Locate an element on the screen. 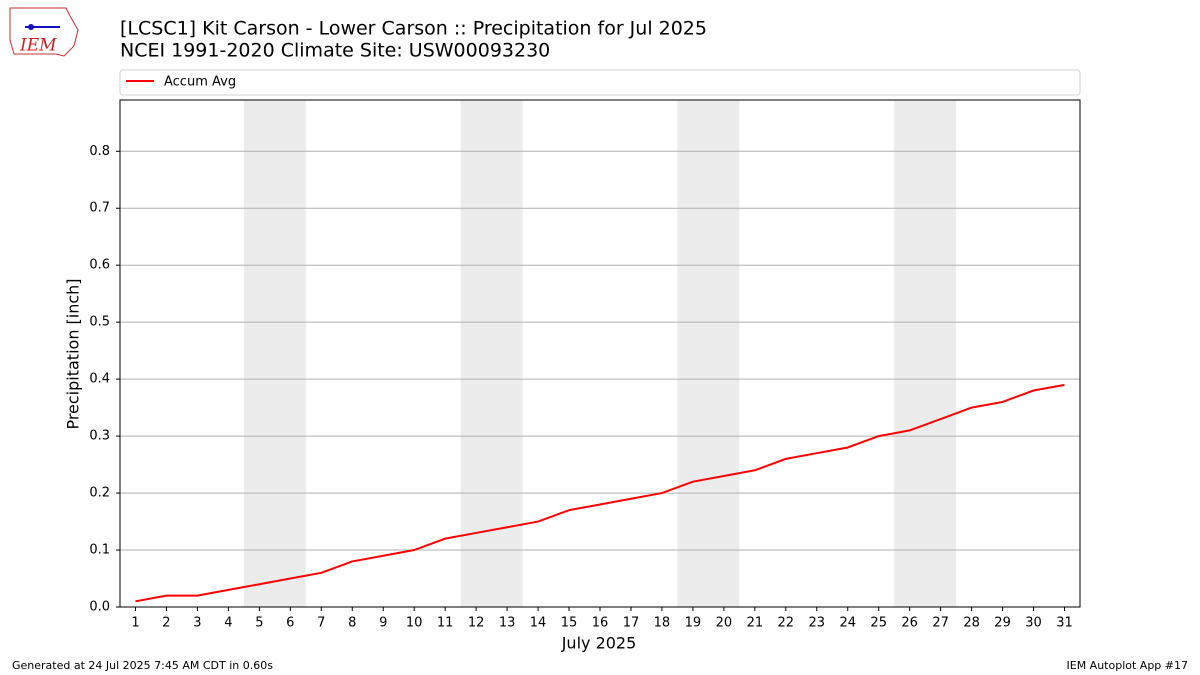 The height and width of the screenshot is (675, 1200). x-tick-label: 10 is located at coordinates (414, 623).